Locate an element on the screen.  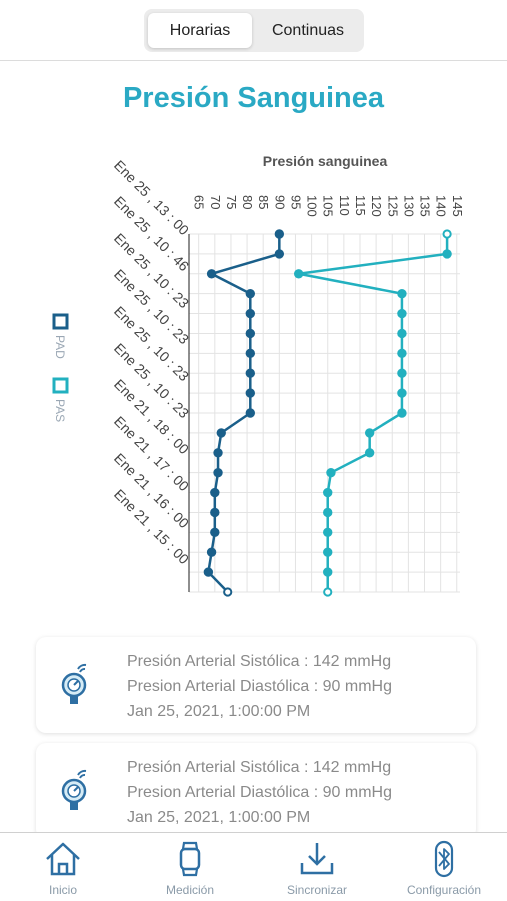
x-tick-label: 65 is located at coordinates (199, 202).